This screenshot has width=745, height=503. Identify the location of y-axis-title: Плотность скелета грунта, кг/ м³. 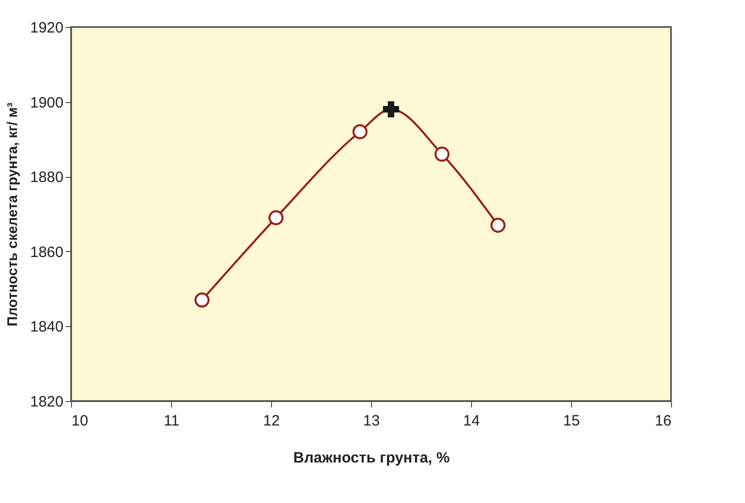
(12, 214).